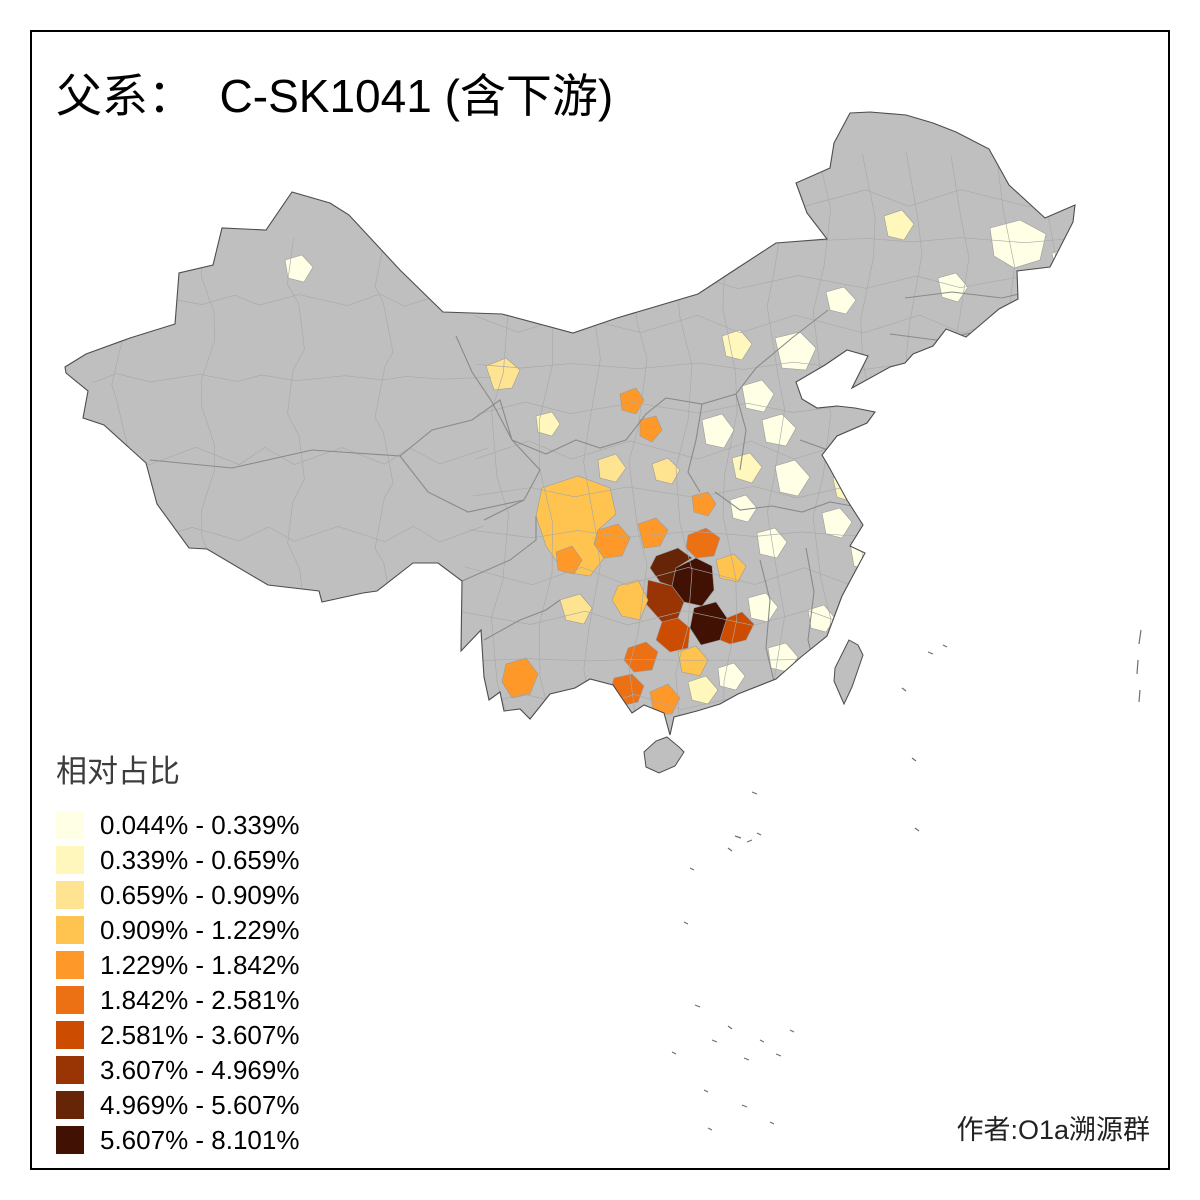 This screenshot has height=1200, width=1200. What do you see at coordinates (848, 672) in the screenshot?
I see `taiwan-island` at bounding box center [848, 672].